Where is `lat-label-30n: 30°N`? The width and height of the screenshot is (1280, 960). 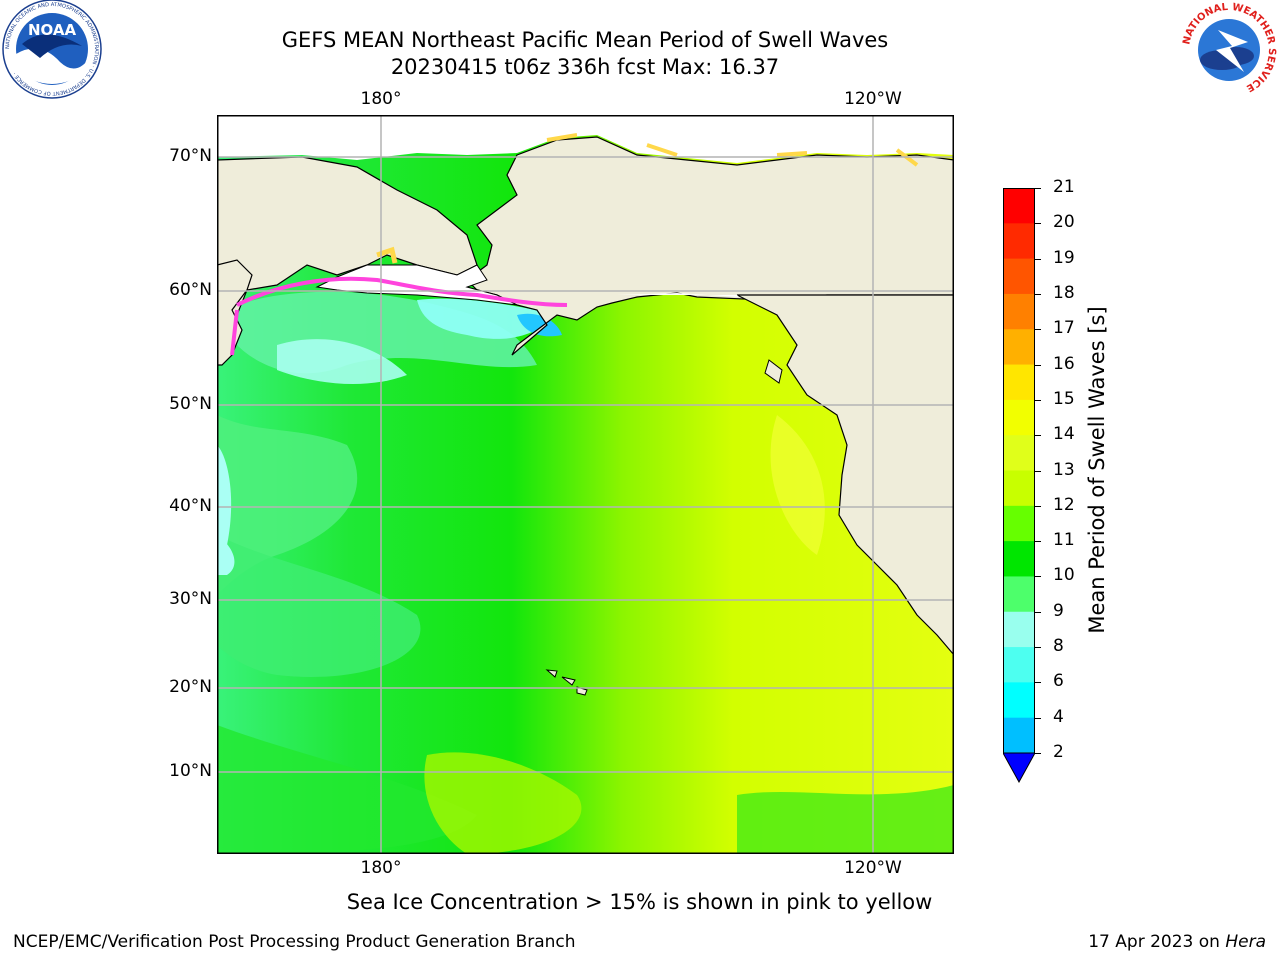 lat-label-30n: 30°N is located at coordinates (190, 599).